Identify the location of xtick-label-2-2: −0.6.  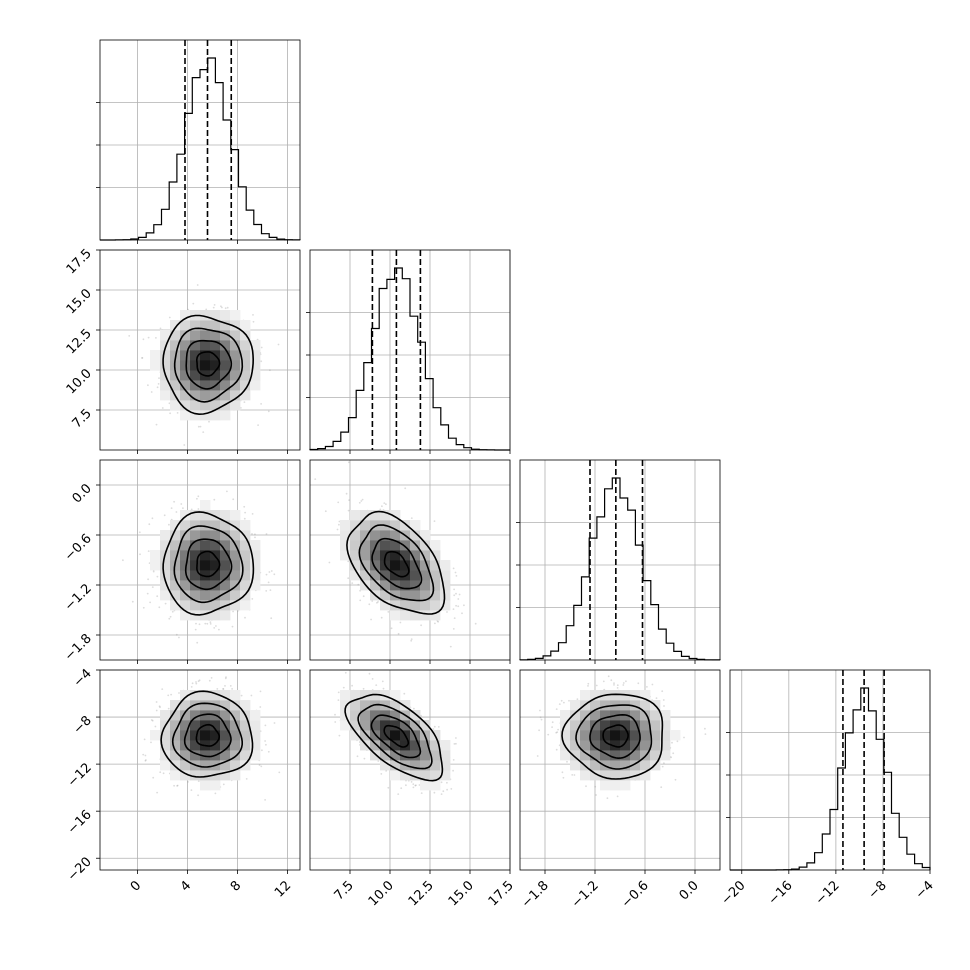
(635, 894).